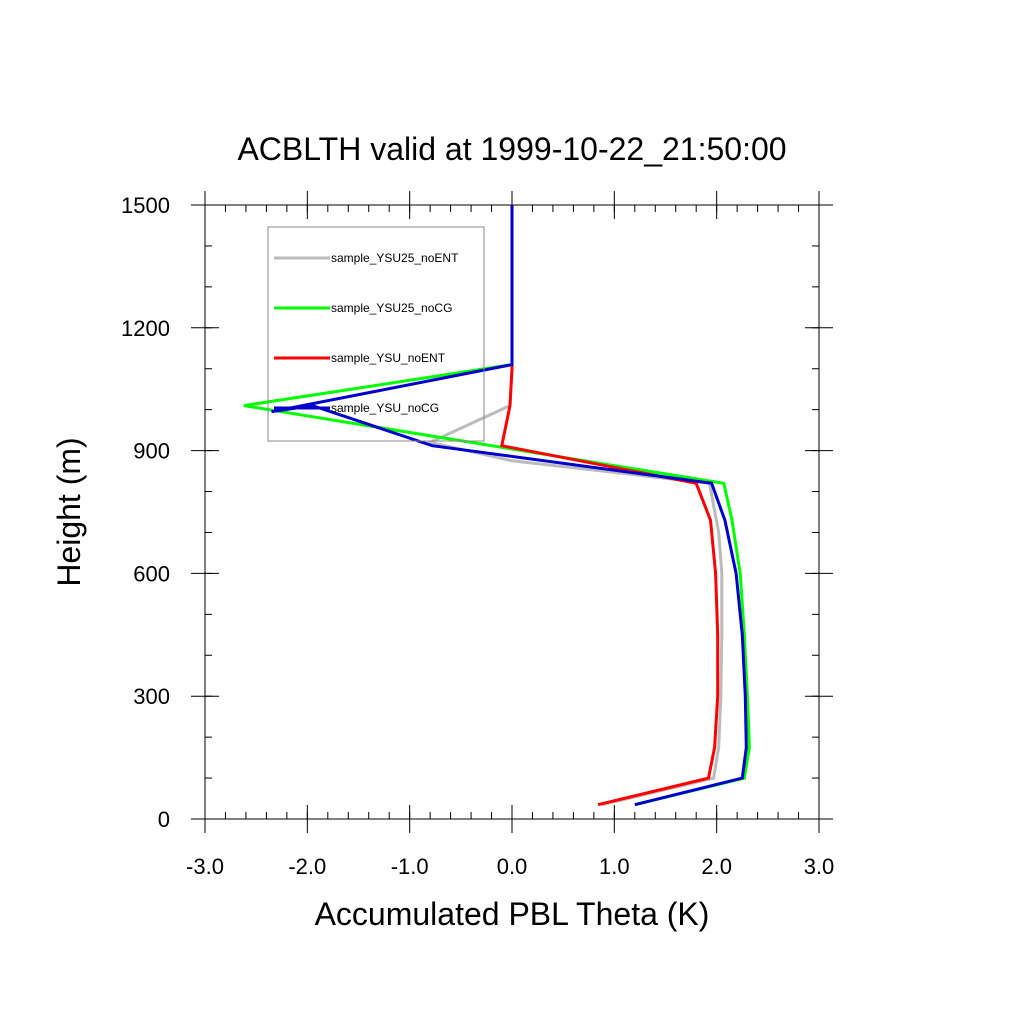 The width and height of the screenshot is (1024, 1024). What do you see at coordinates (151, 451) in the screenshot?
I see `y-tick-label: 900` at bounding box center [151, 451].